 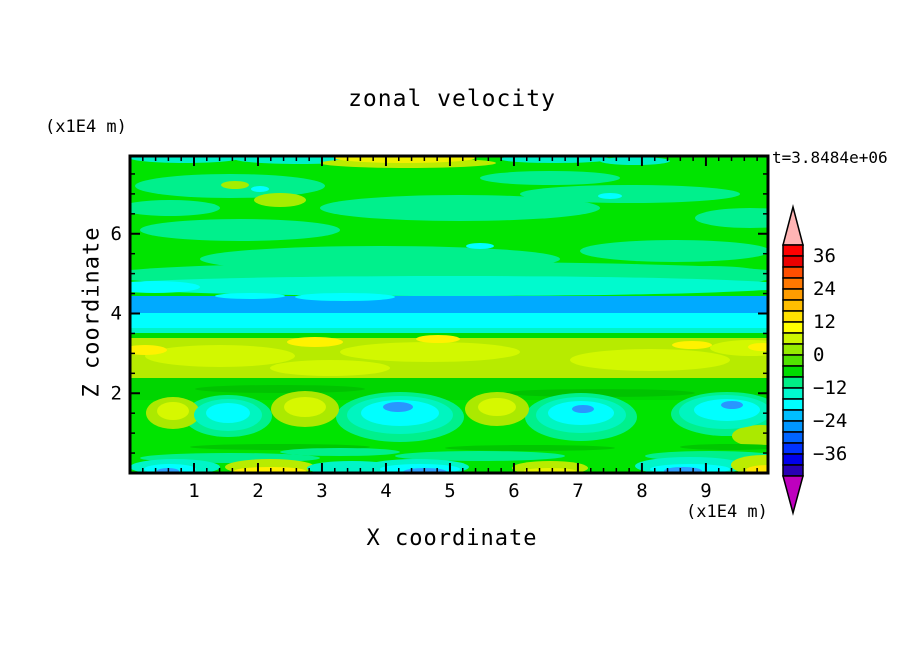 I want to click on colorbar-label: −24, so click(x=830, y=421).